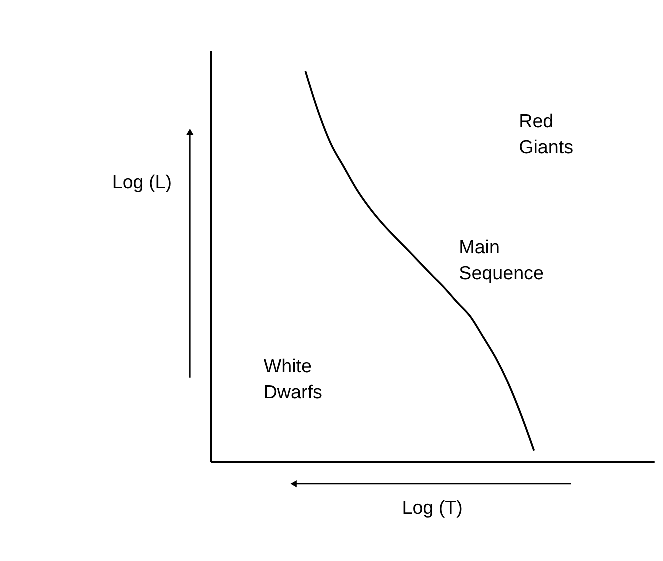 The height and width of the screenshot is (561, 663). Describe the element at coordinates (142, 182) in the screenshot. I see `y-axis-title: Log (L)` at that location.